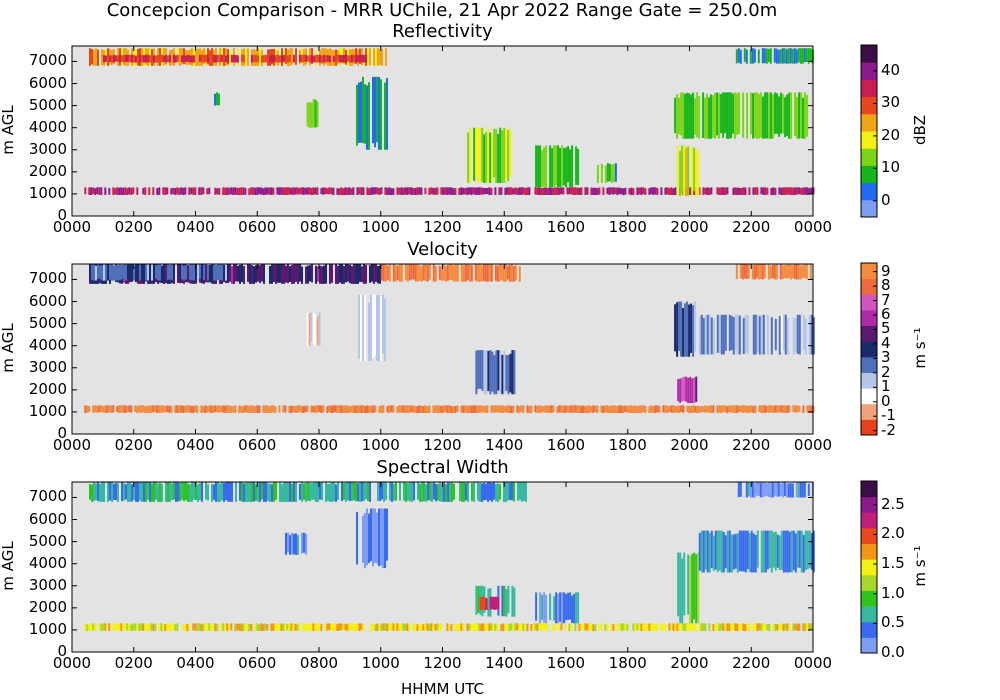  I want to click on x-tick-label: 2000, so click(689, 227).